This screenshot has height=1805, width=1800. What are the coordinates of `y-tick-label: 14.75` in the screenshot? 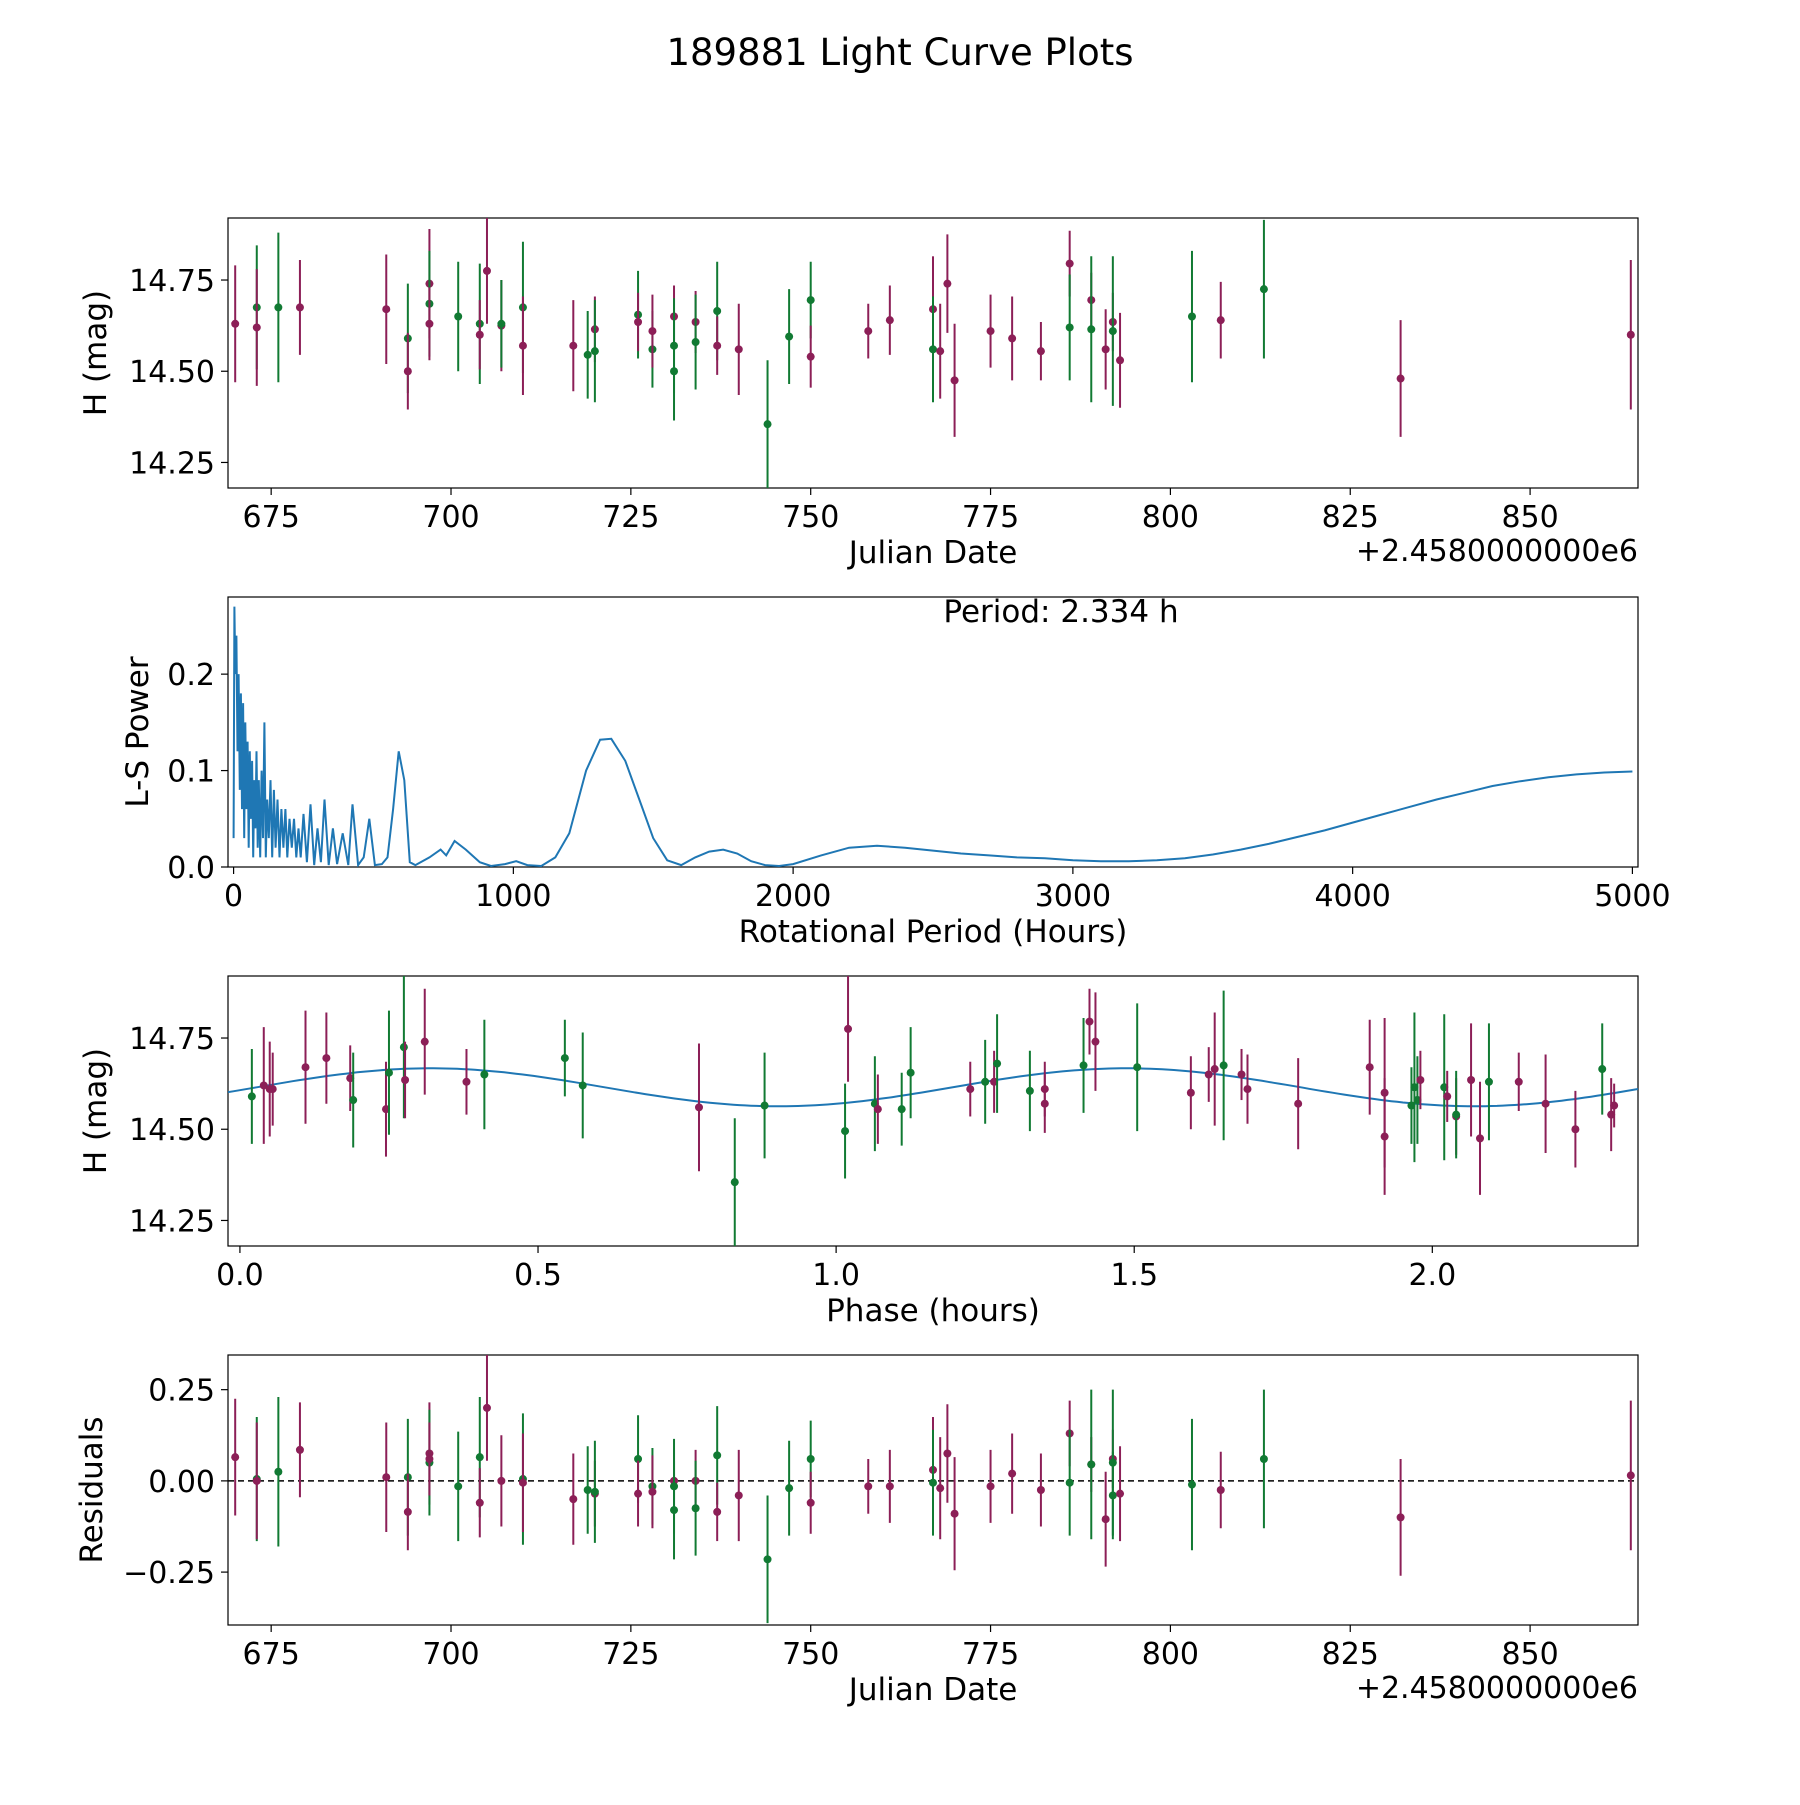 It's located at (172, 1039).